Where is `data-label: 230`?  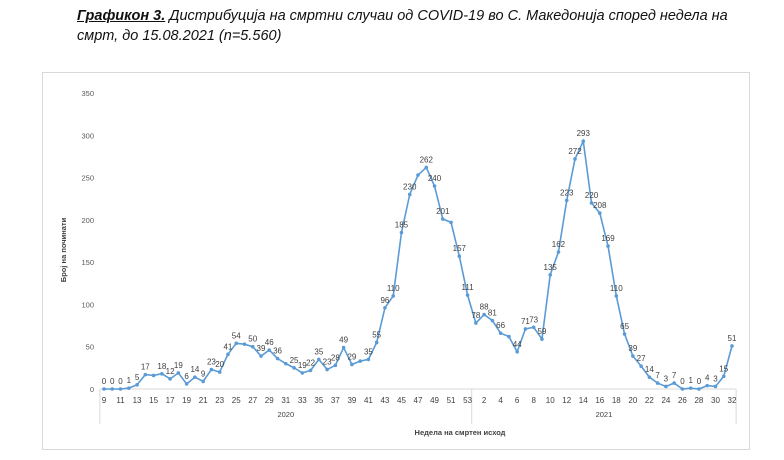
data-label: 230 is located at coordinates (410, 186).